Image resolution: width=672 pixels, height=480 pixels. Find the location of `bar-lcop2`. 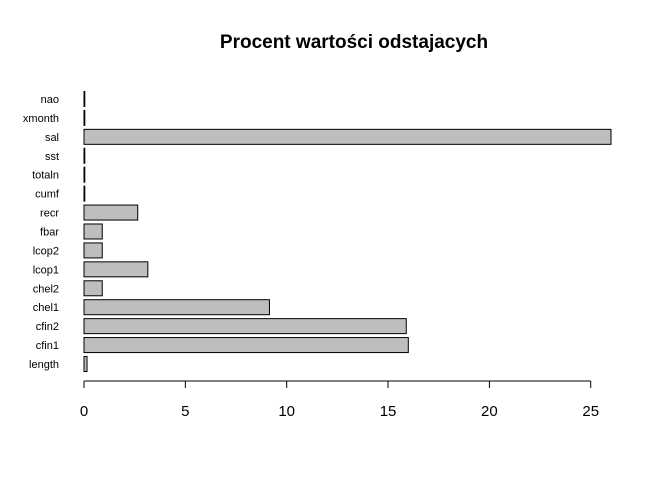

bar-lcop2 is located at coordinates (93, 250).